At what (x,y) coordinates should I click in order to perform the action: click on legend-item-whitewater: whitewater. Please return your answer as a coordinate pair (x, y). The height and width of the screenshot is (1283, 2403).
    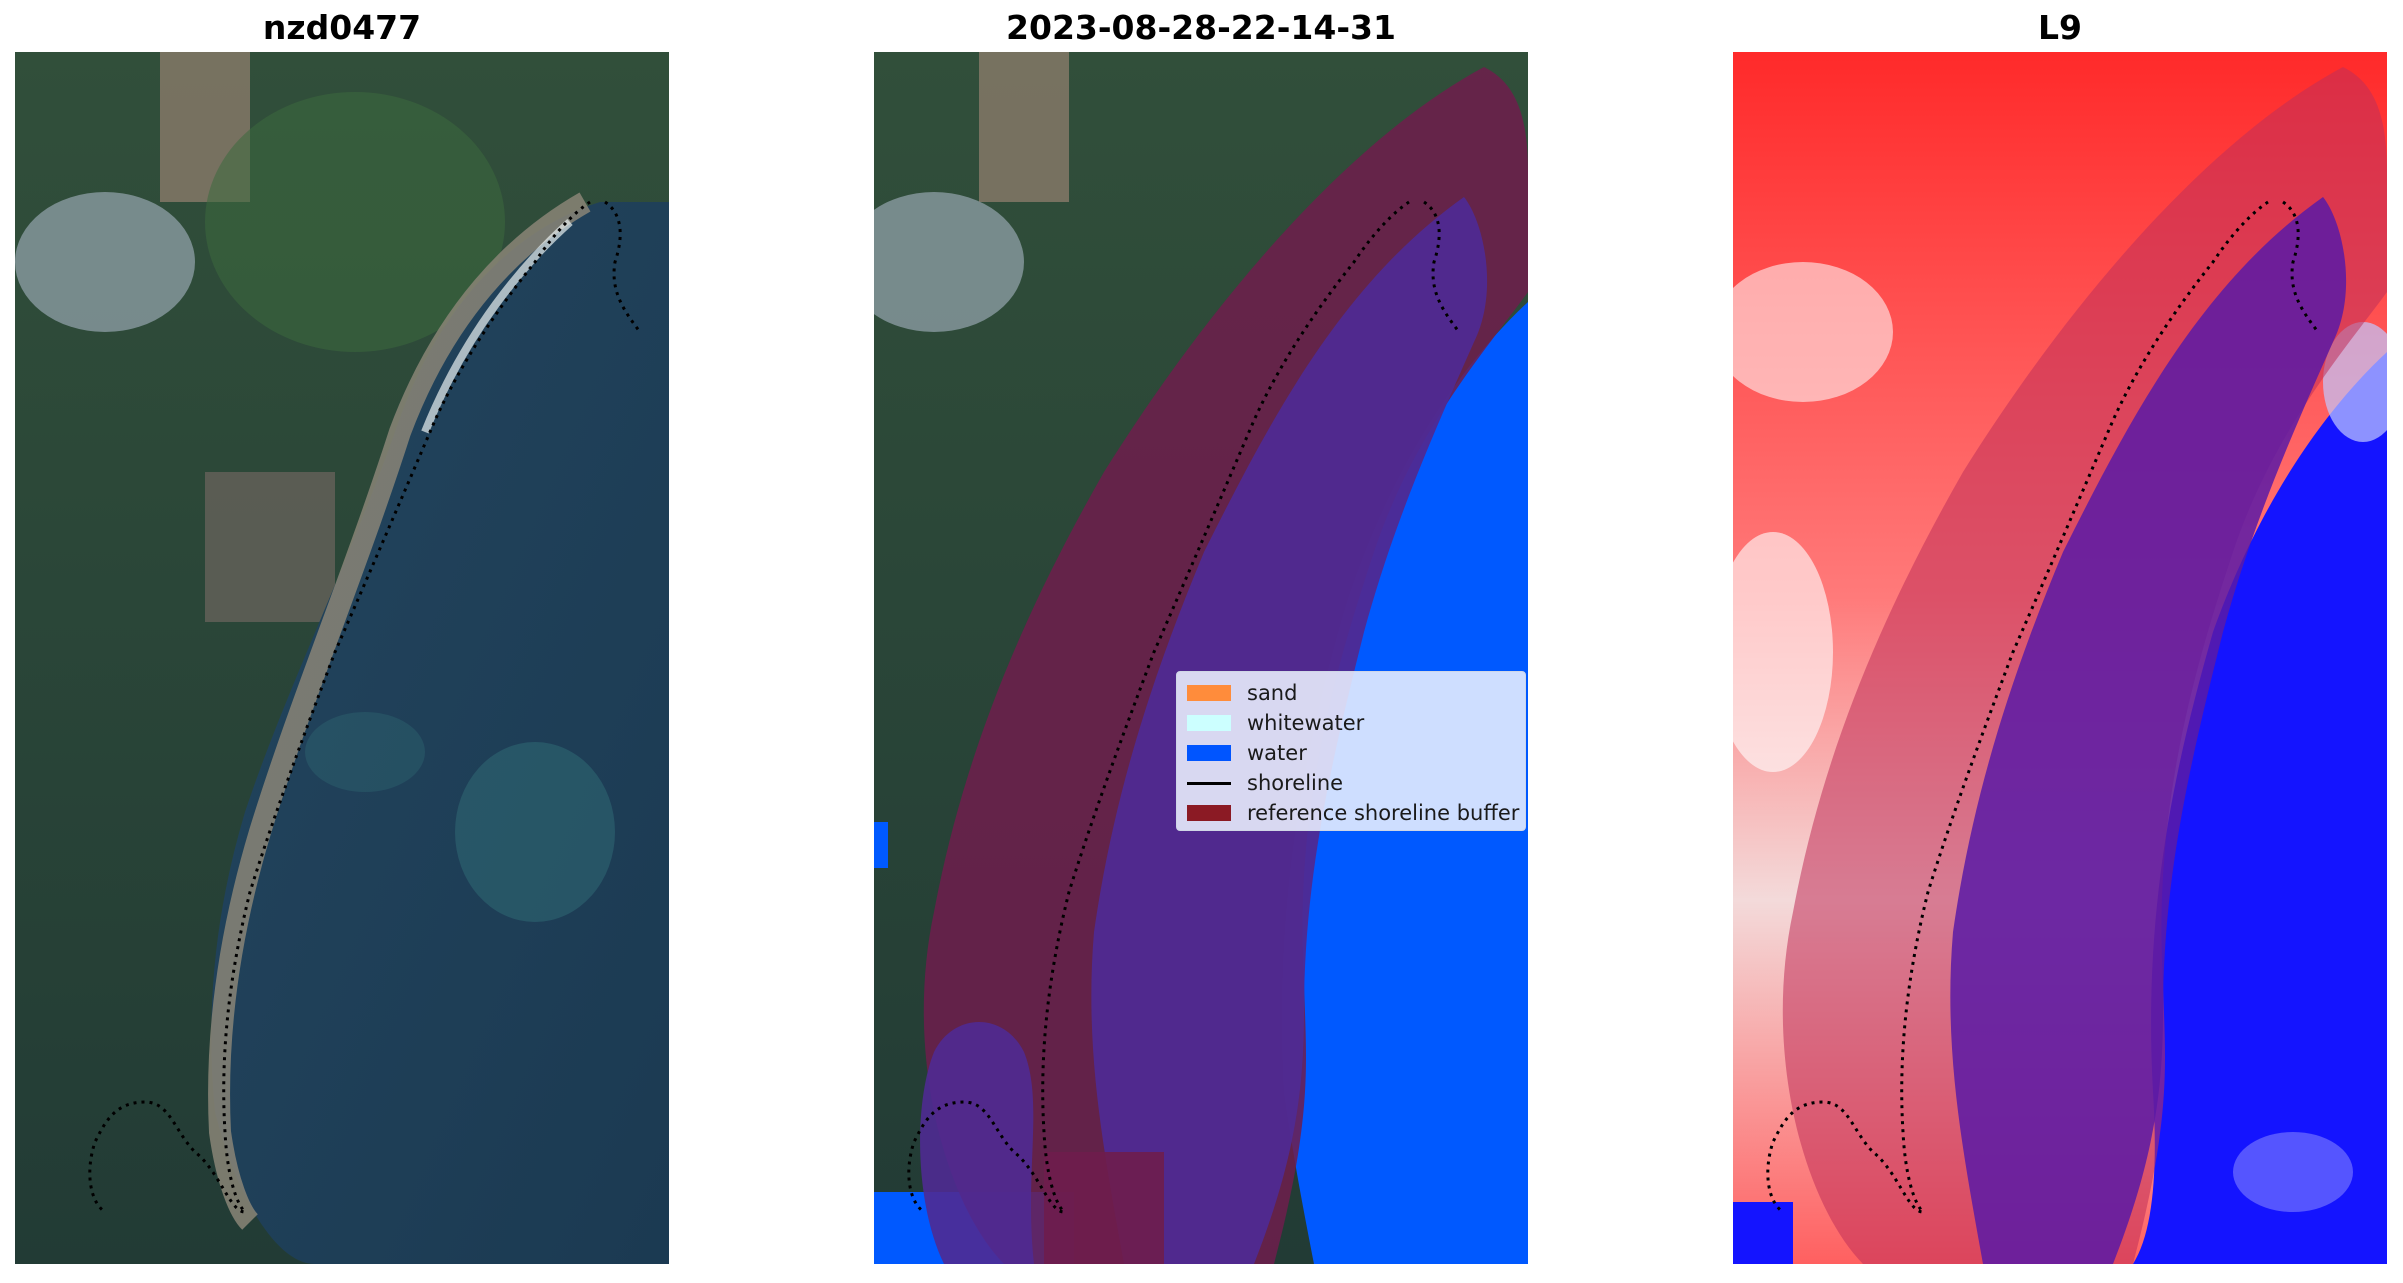
    Looking at the image, I should click on (1351, 723).